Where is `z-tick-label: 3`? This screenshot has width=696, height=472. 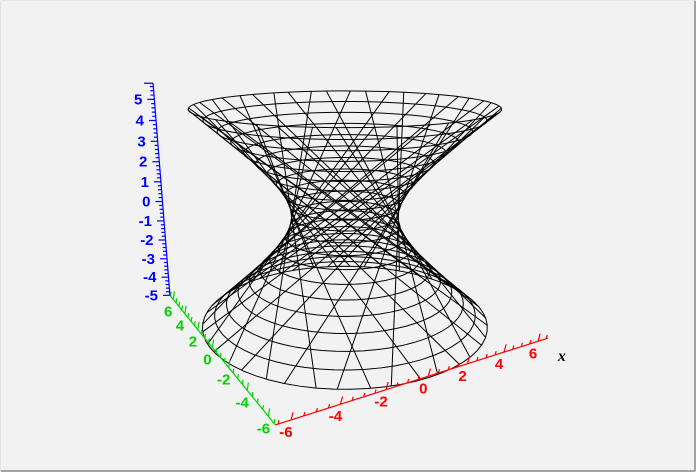
z-tick-label: 3 is located at coordinates (141, 141).